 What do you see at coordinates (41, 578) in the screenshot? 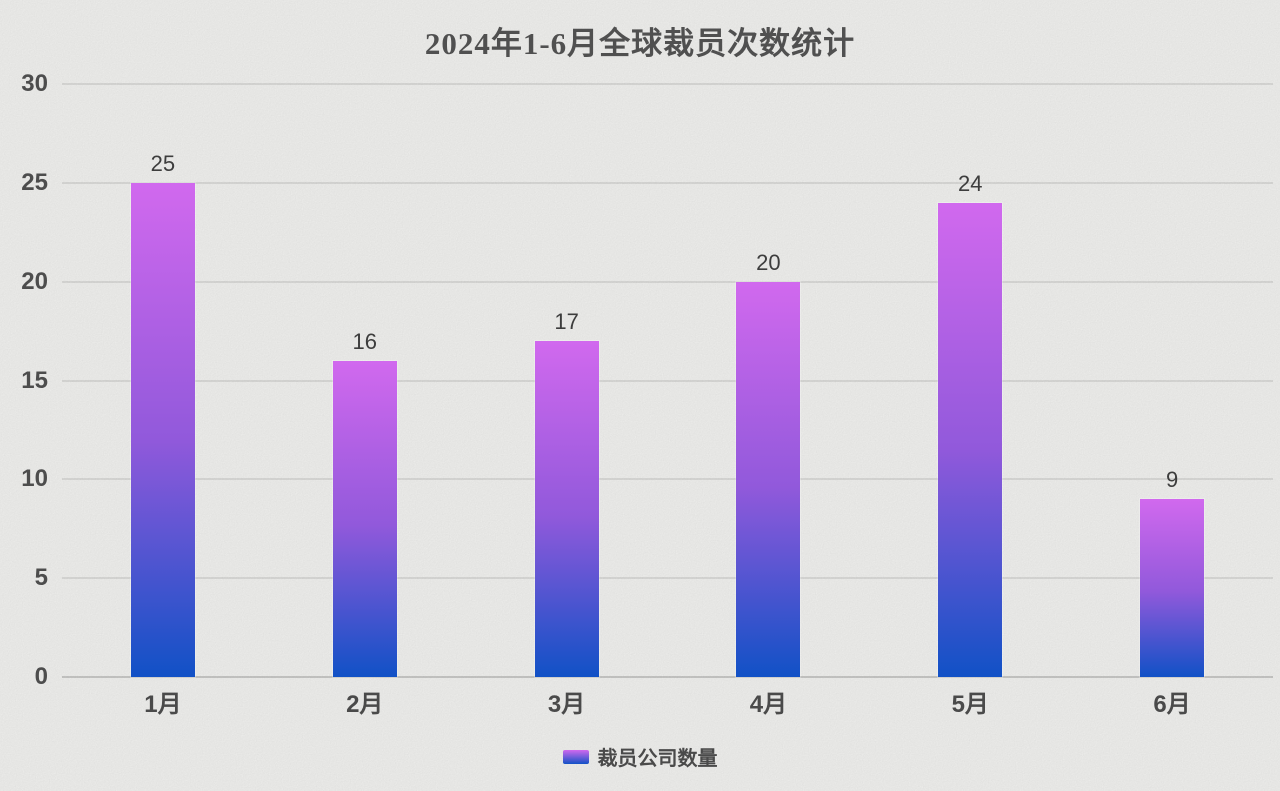
I see `y-axis-tick-label-5: 5` at bounding box center [41, 578].